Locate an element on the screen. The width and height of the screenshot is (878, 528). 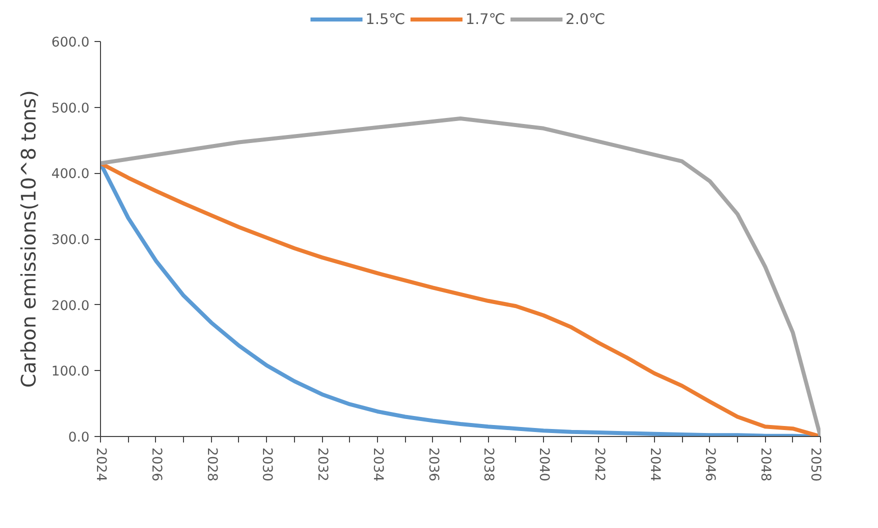
x-tick-label: 2048 is located at coordinates (765, 465).